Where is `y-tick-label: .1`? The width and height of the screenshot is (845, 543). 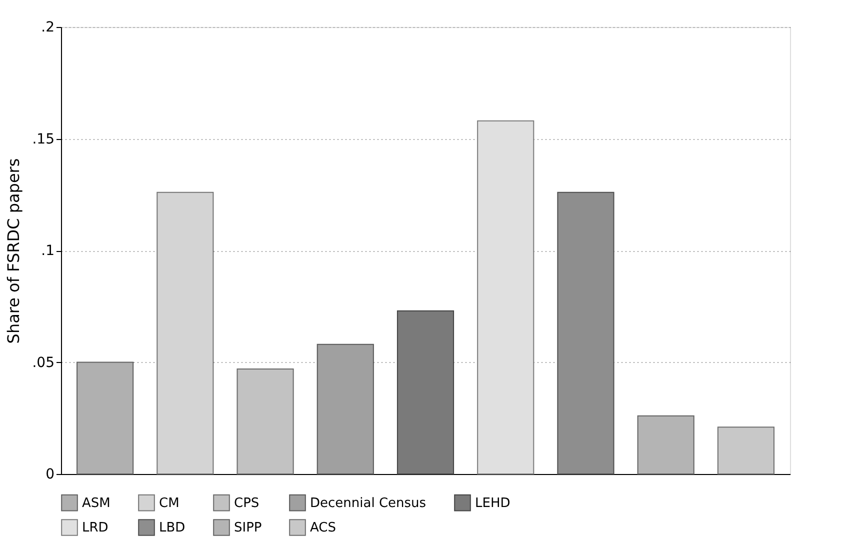 y-tick-label: .1 is located at coordinates (47, 251).